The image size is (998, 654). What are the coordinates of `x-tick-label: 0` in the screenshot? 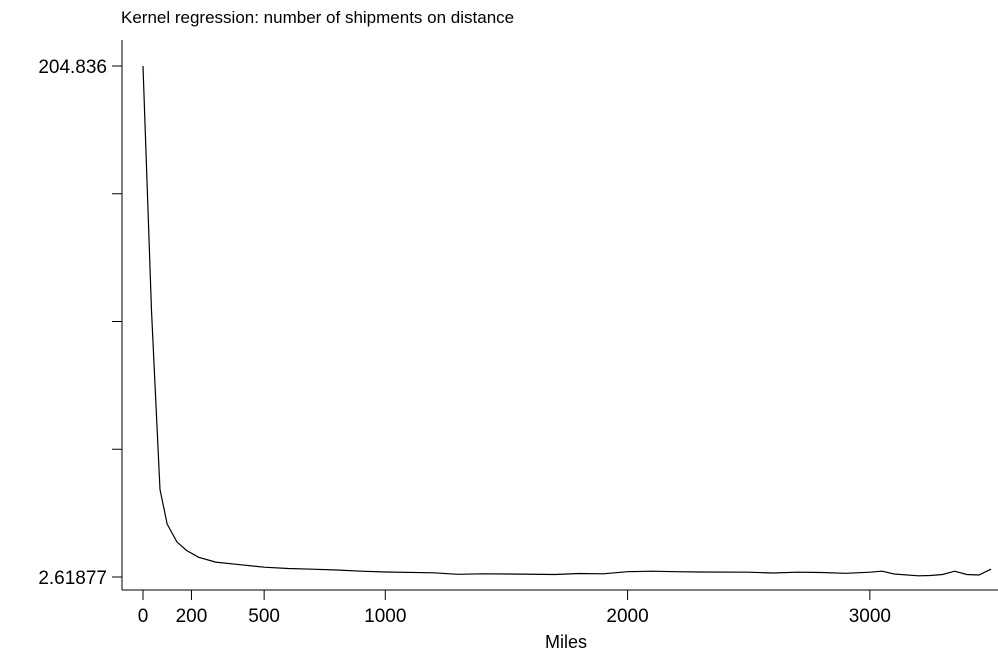 It's located at (143, 616).